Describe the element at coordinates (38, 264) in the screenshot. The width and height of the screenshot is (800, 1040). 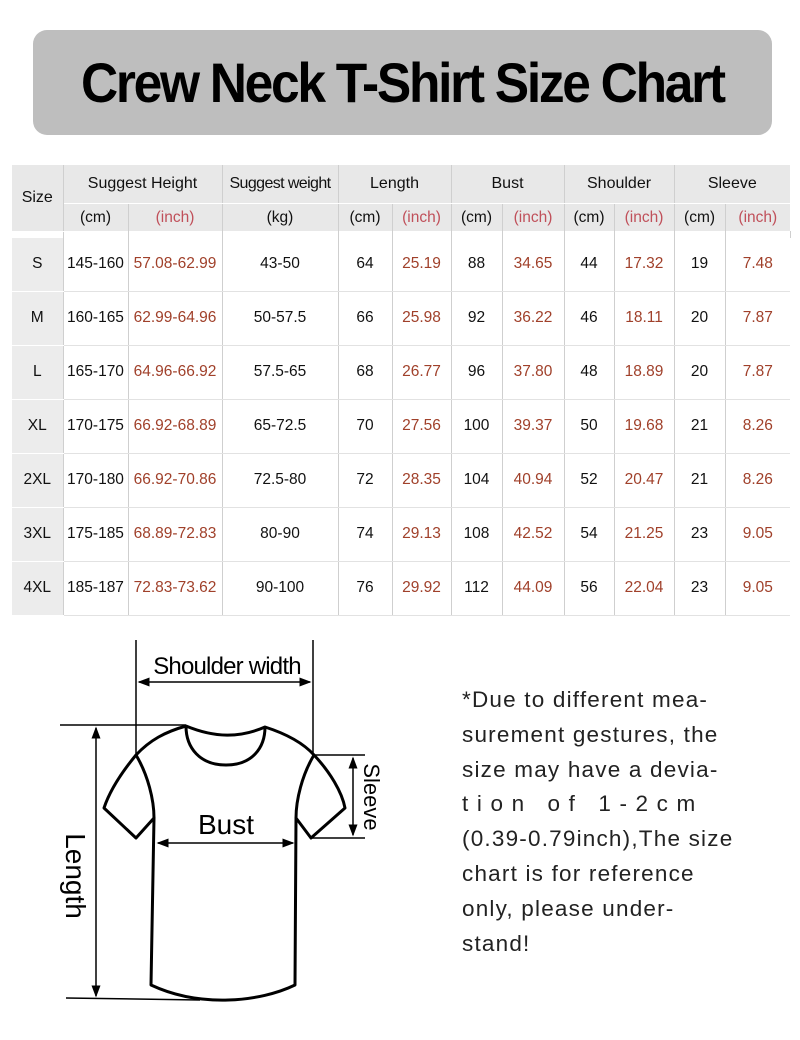
I see `size-cell: S` at that location.